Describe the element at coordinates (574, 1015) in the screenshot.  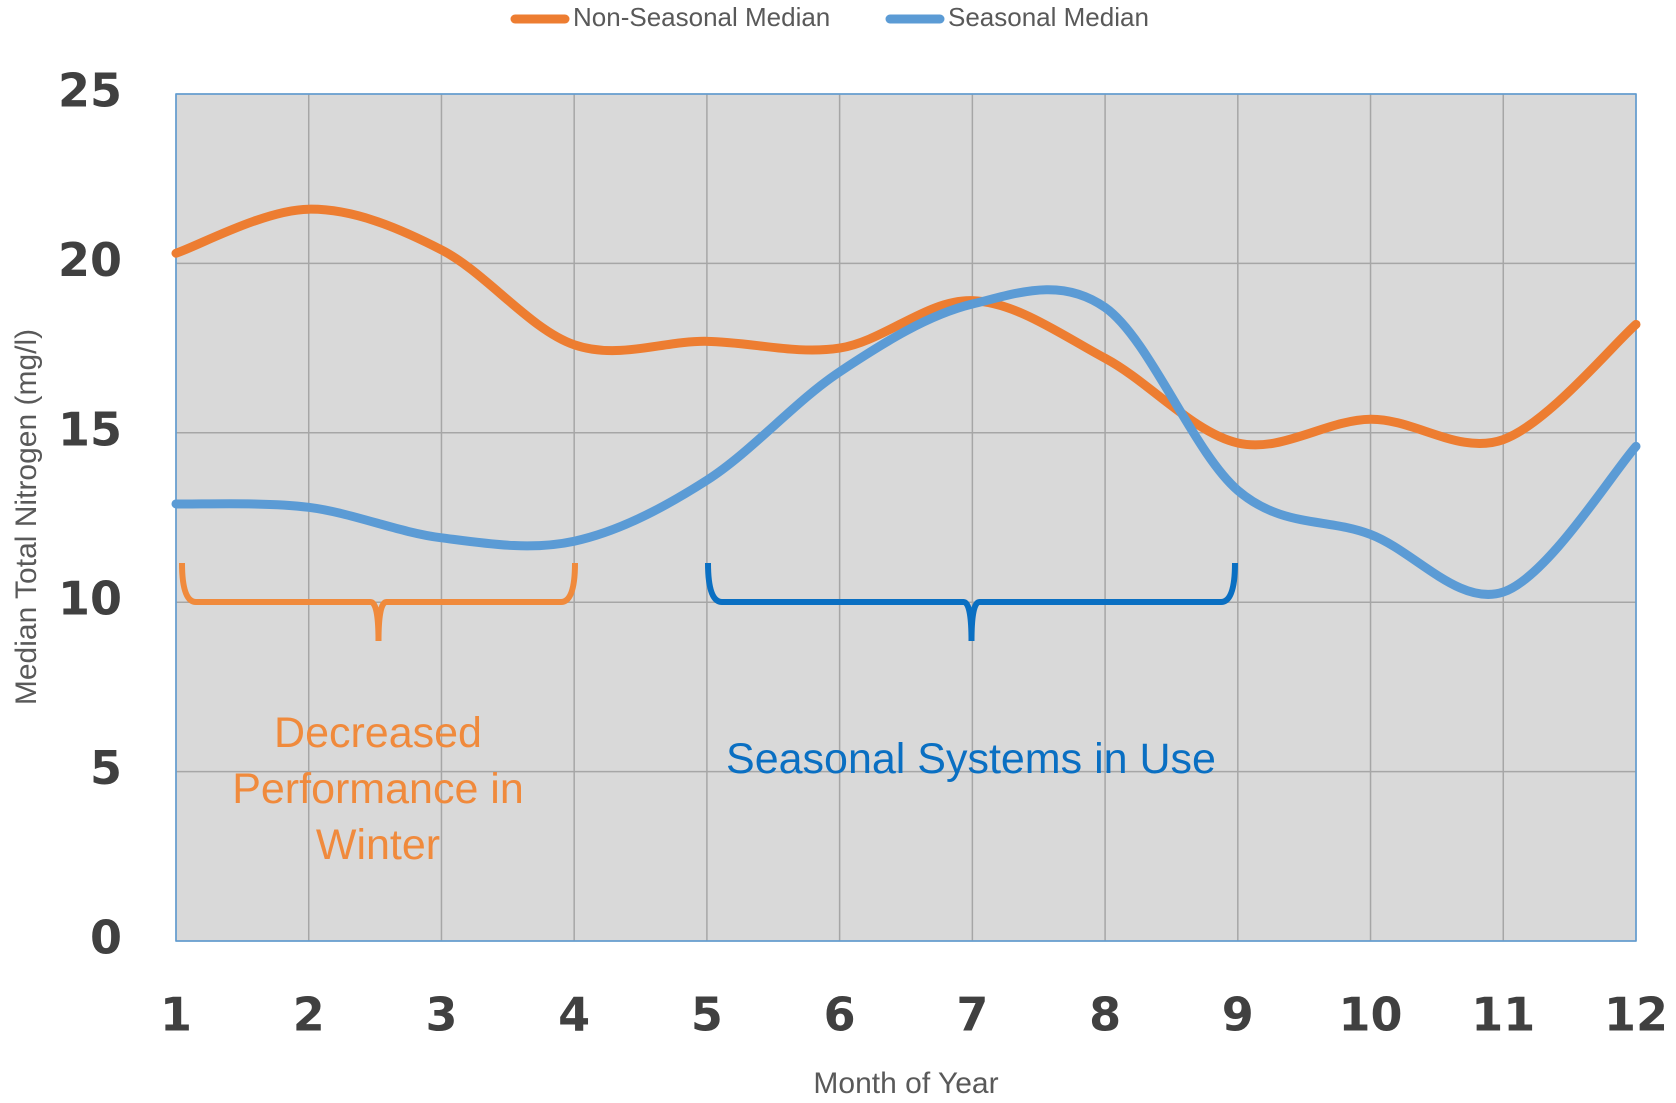
I see `x-tick-label: 4` at that location.